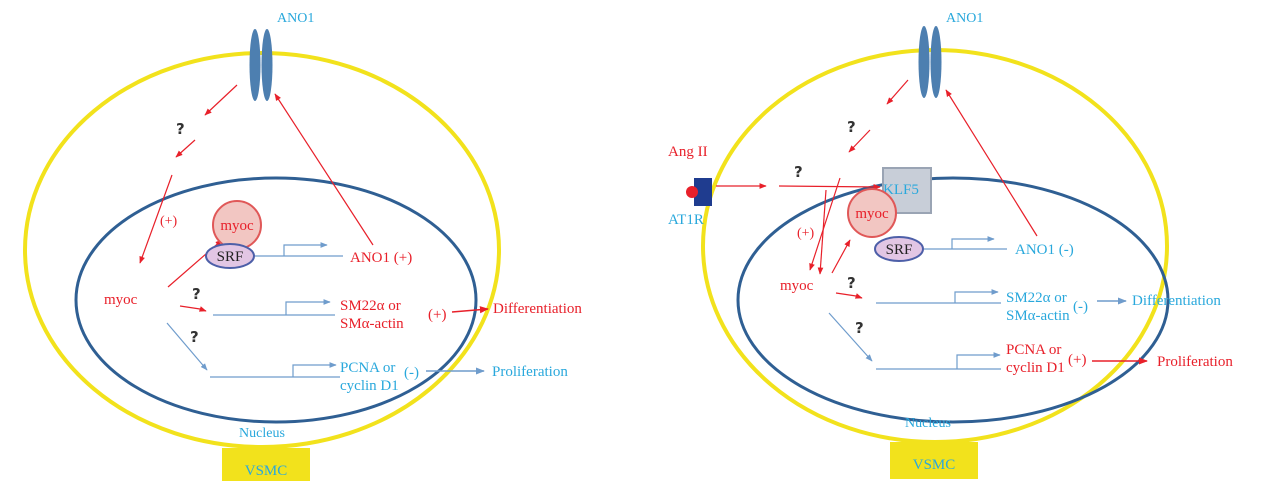 Image resolution: width=1271 pixels, height=481 pixels. I want to click on ang-ii-ligand, so click(692, 192).